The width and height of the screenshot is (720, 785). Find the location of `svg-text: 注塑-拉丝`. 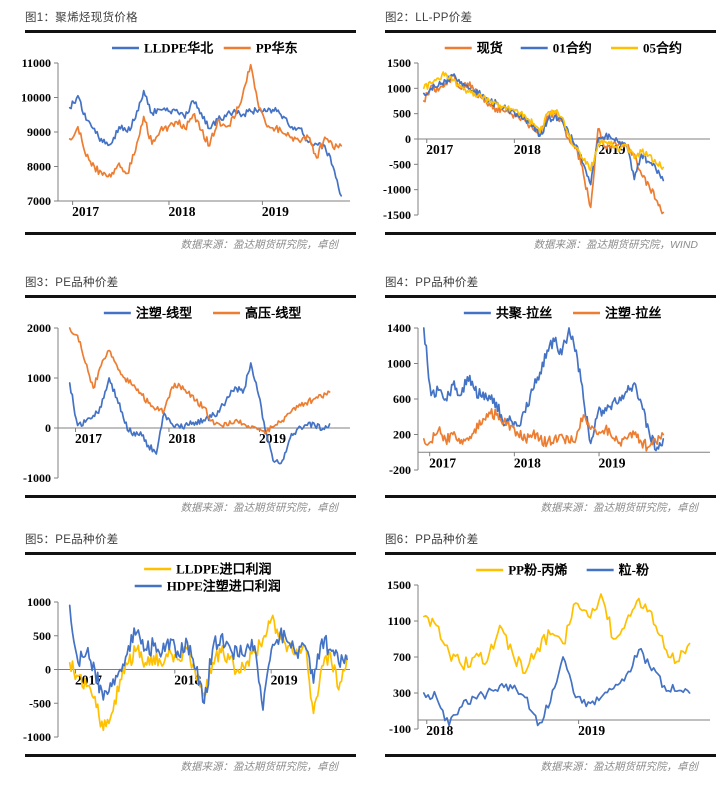

svg-text: 注塑-拉丝 is located at coordinates (633, 313).